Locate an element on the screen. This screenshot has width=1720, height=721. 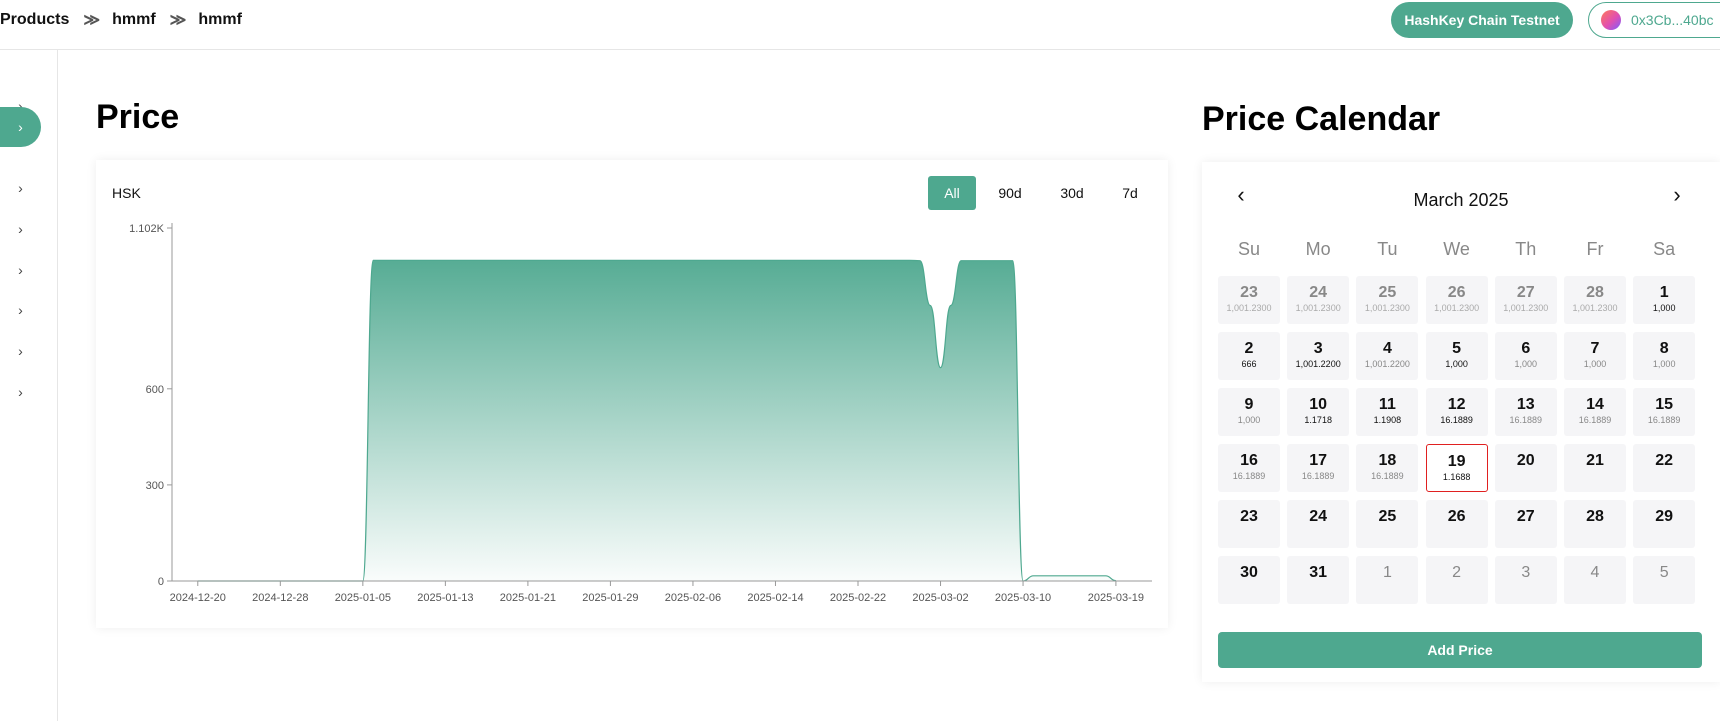
y-tick-label: 600 is located at coordinates (155, 390).